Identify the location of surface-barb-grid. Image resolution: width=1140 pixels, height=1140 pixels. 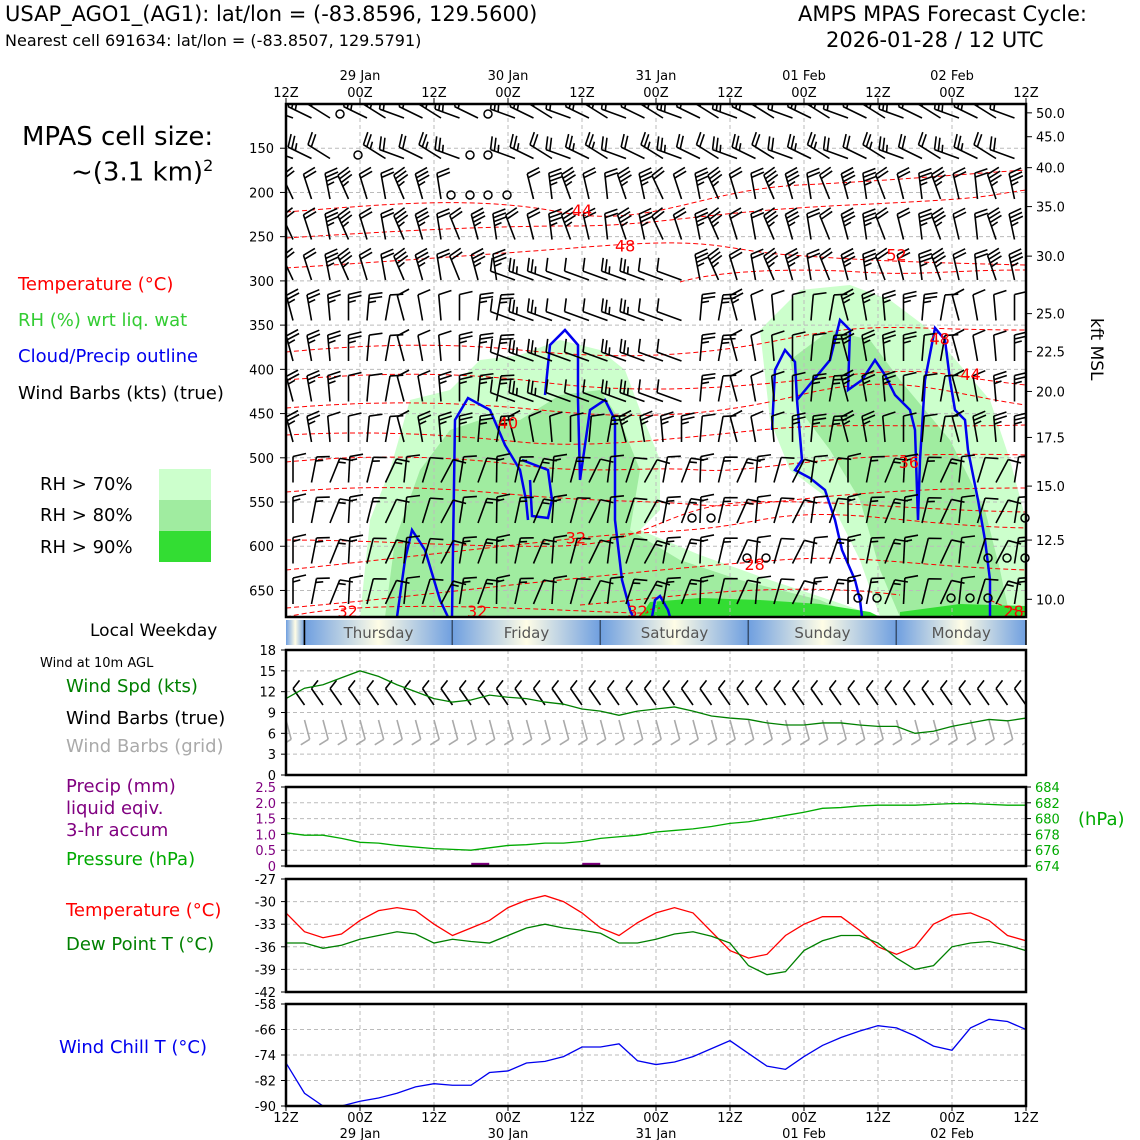
(305, 732).